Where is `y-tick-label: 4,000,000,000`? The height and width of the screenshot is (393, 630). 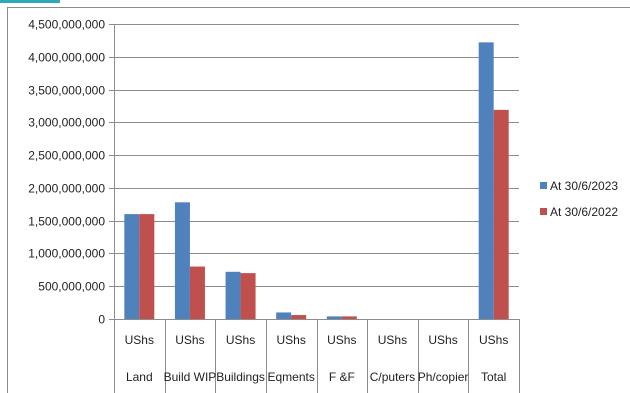
y-tick-label: 4,000,000,000 is located at coordinates (66, 58).